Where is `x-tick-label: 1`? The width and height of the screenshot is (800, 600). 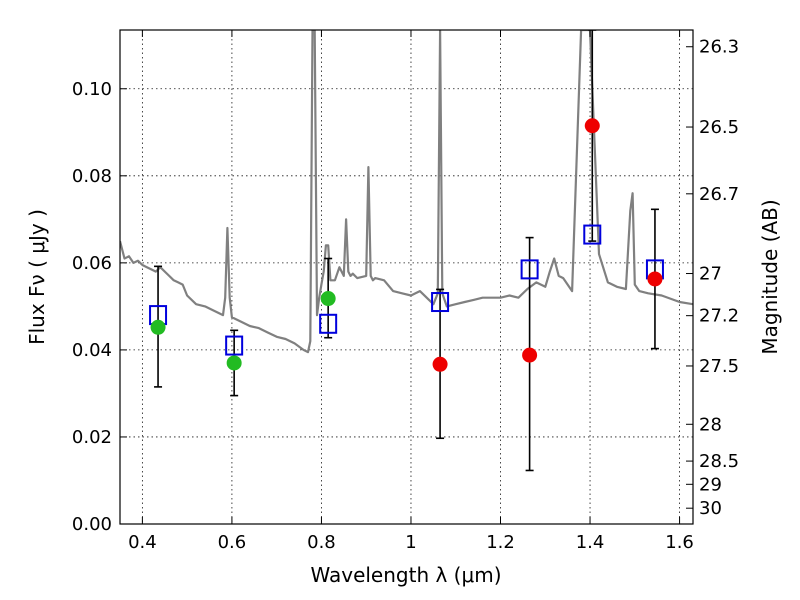 x-tick-label: 1 is located at coordinates (410, 542).